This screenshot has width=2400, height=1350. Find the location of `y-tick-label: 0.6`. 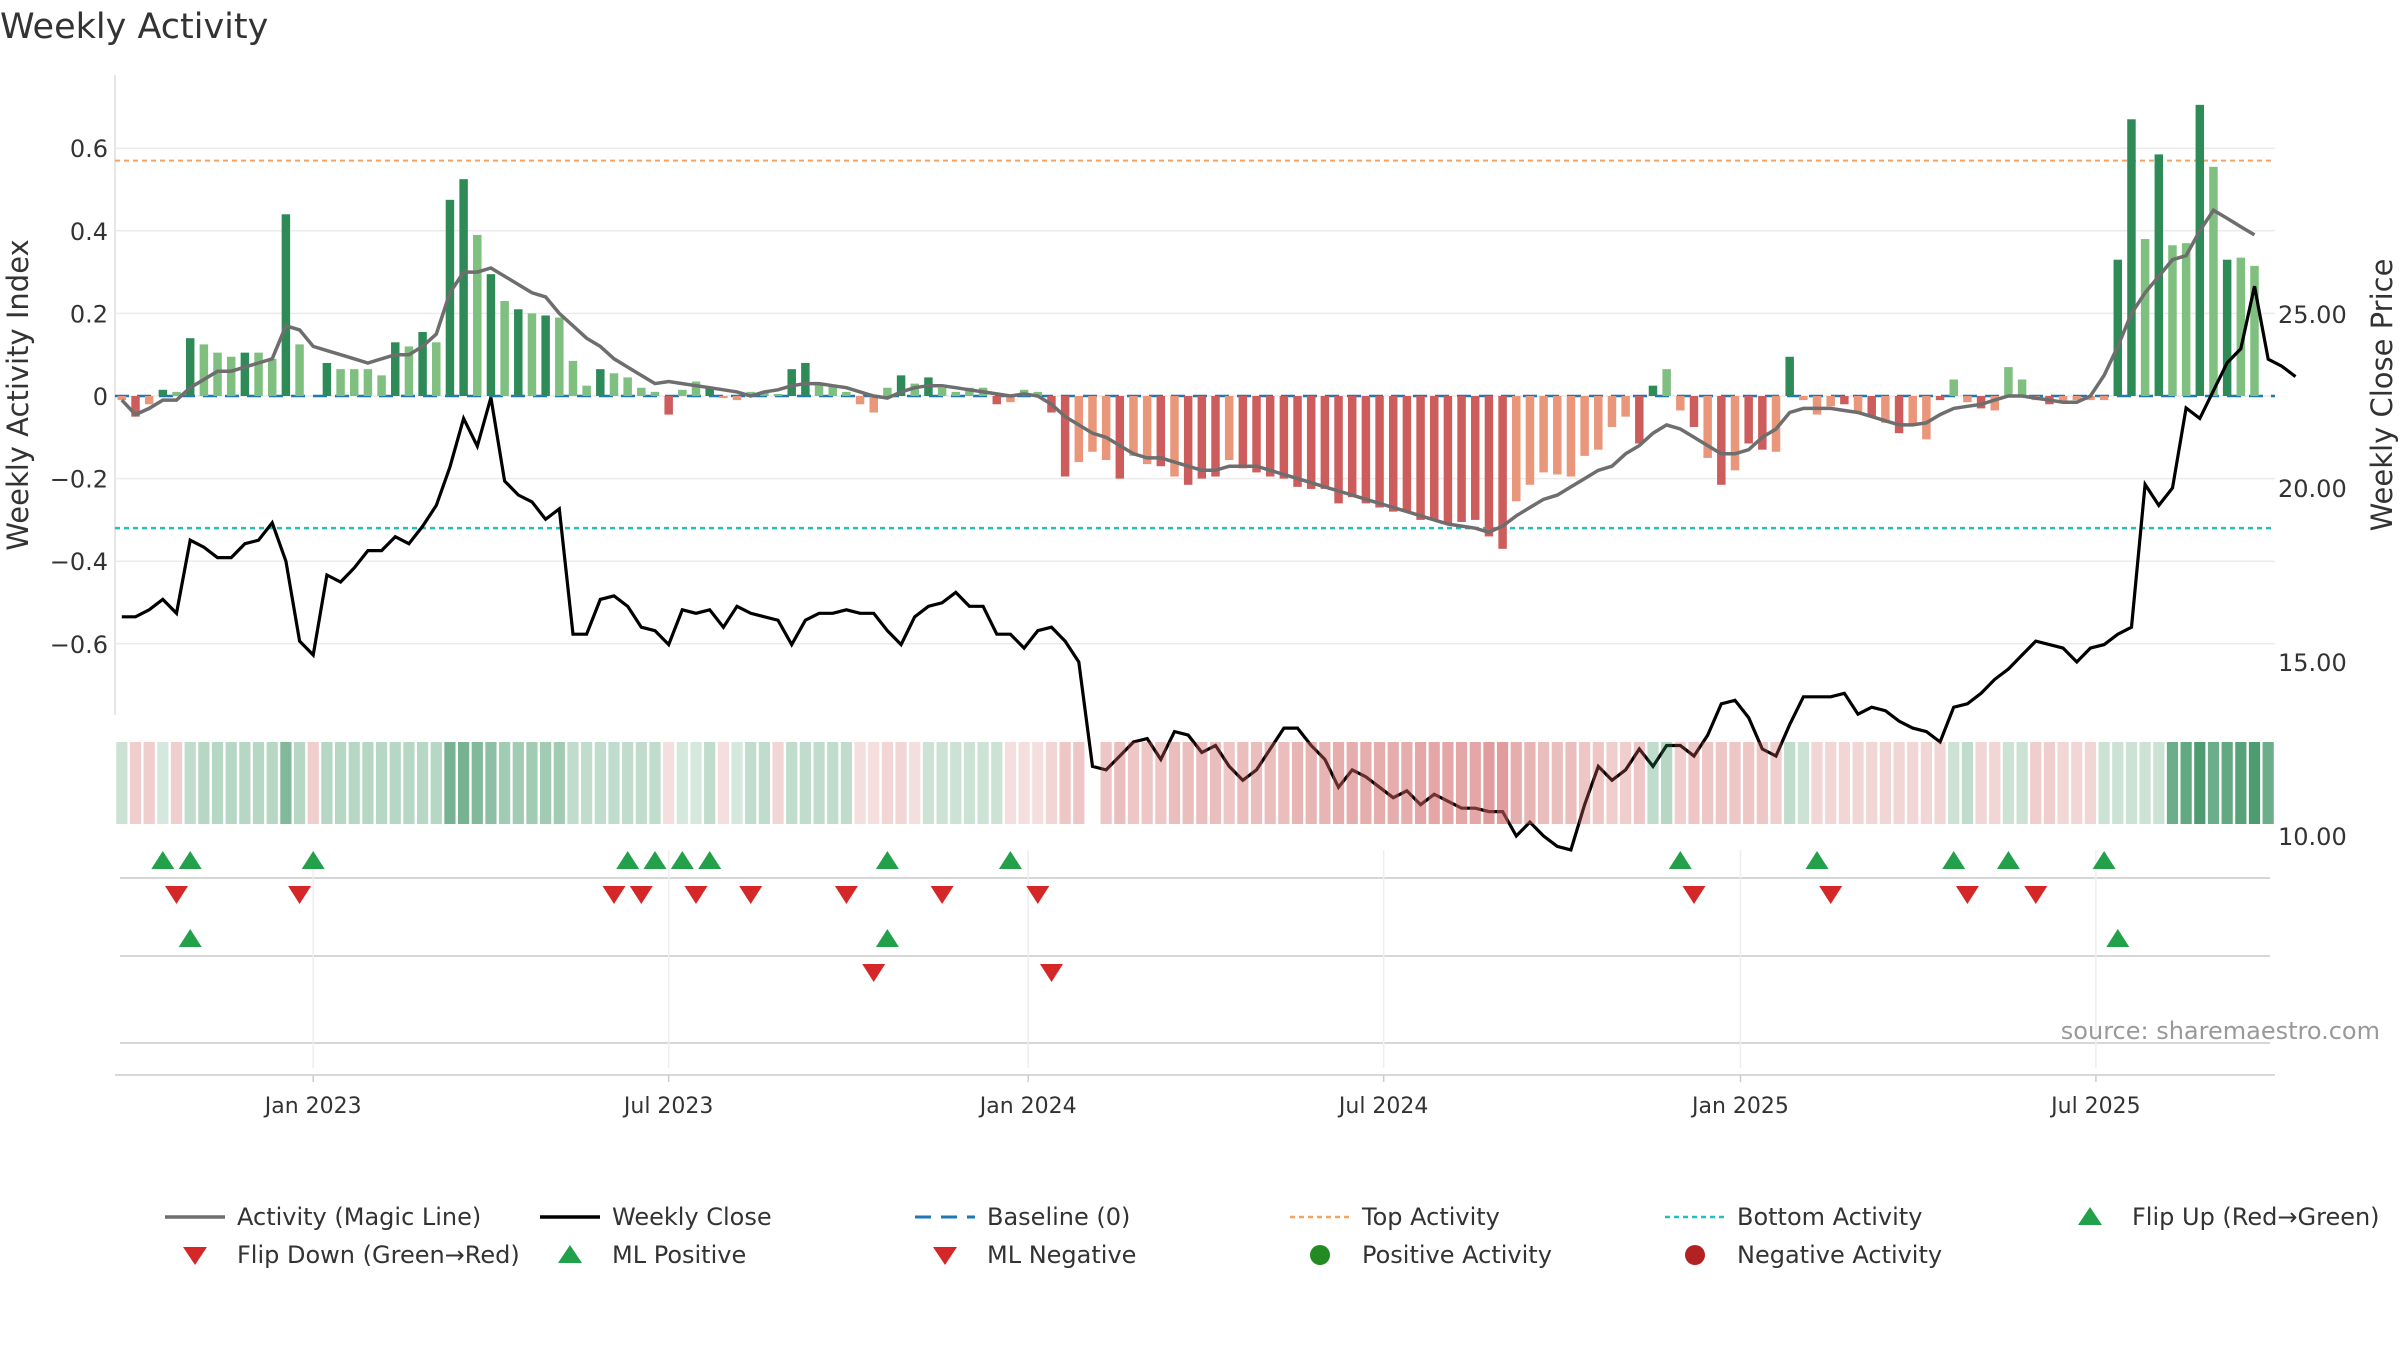

y-tick-label: 0.6 is located at coordinates (89, 149).